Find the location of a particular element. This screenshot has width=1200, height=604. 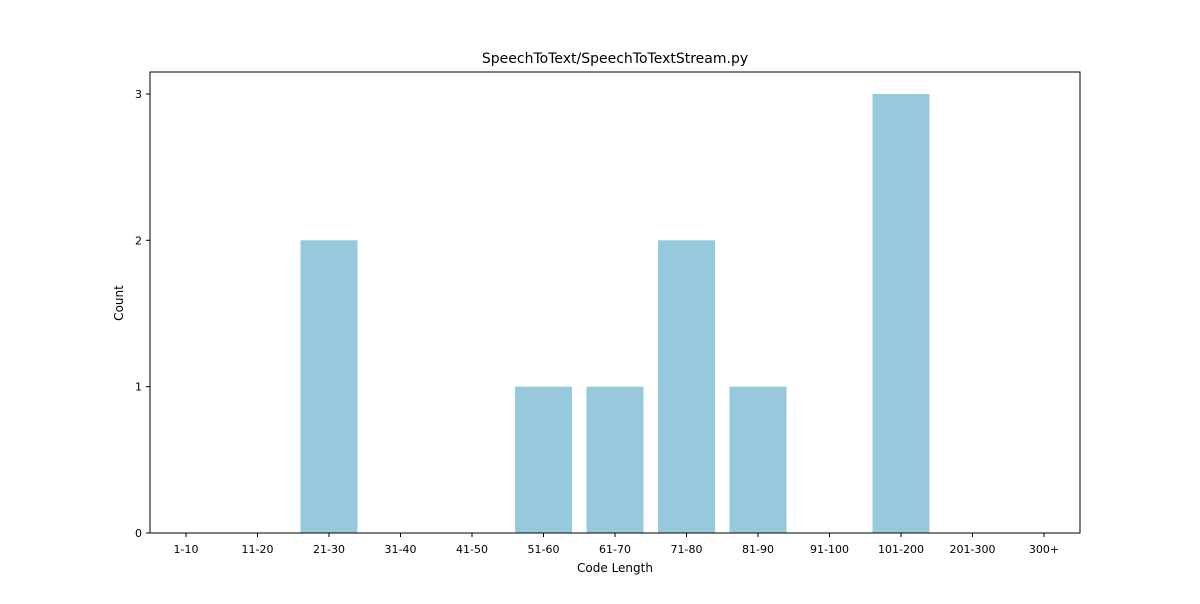

x-tick-label: 1-10 is located at coordinates (186, 549).